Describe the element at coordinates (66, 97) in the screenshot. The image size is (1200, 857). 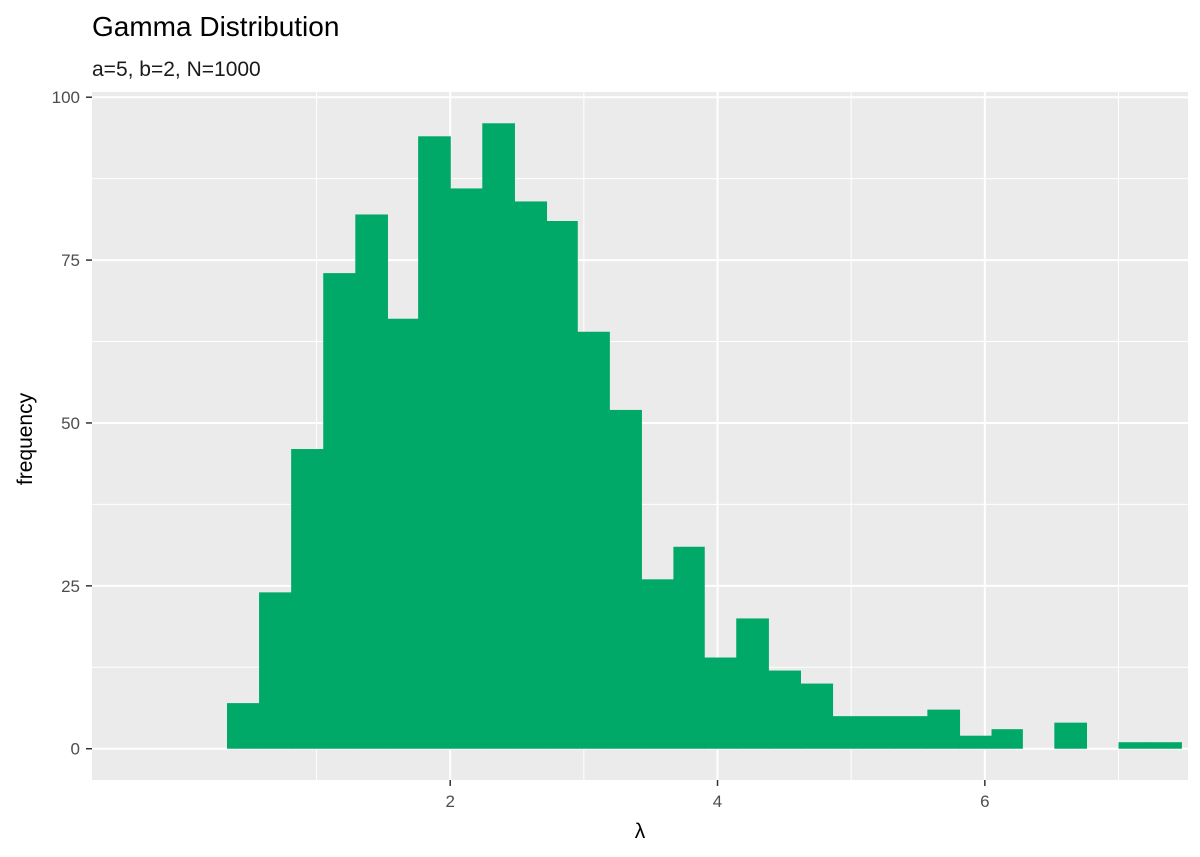
I see `y-tick-label: 100` at that location.